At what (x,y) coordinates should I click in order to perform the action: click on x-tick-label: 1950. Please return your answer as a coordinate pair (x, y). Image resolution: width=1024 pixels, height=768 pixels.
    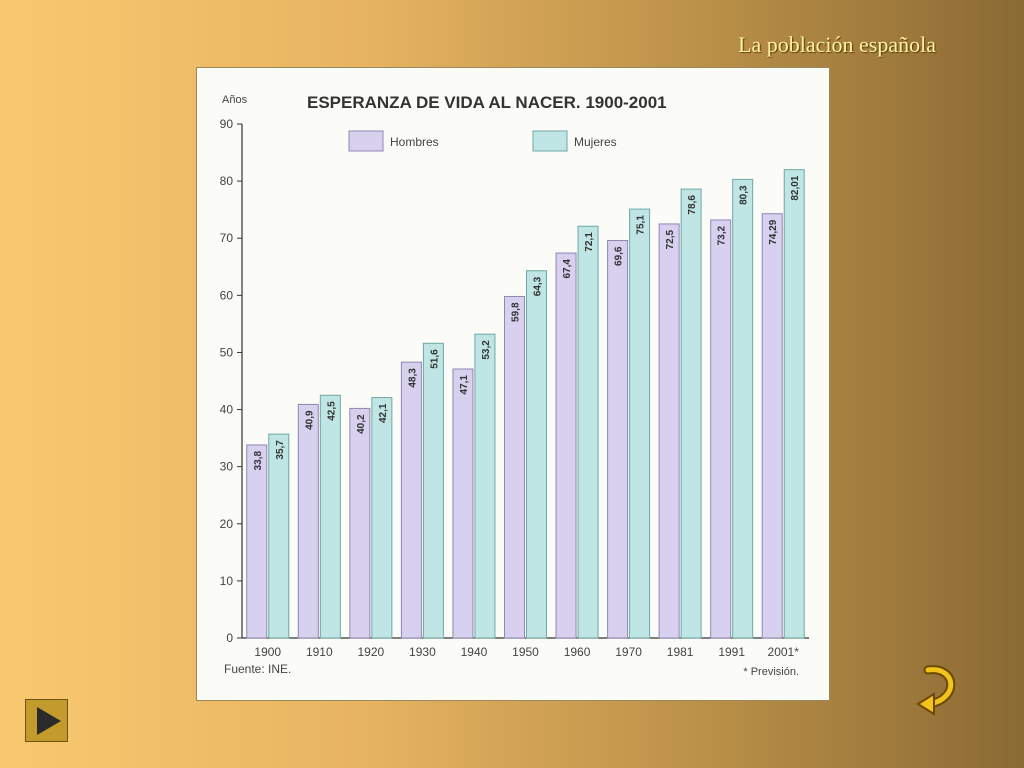
    Looking at the image, I should click on (525, 652).